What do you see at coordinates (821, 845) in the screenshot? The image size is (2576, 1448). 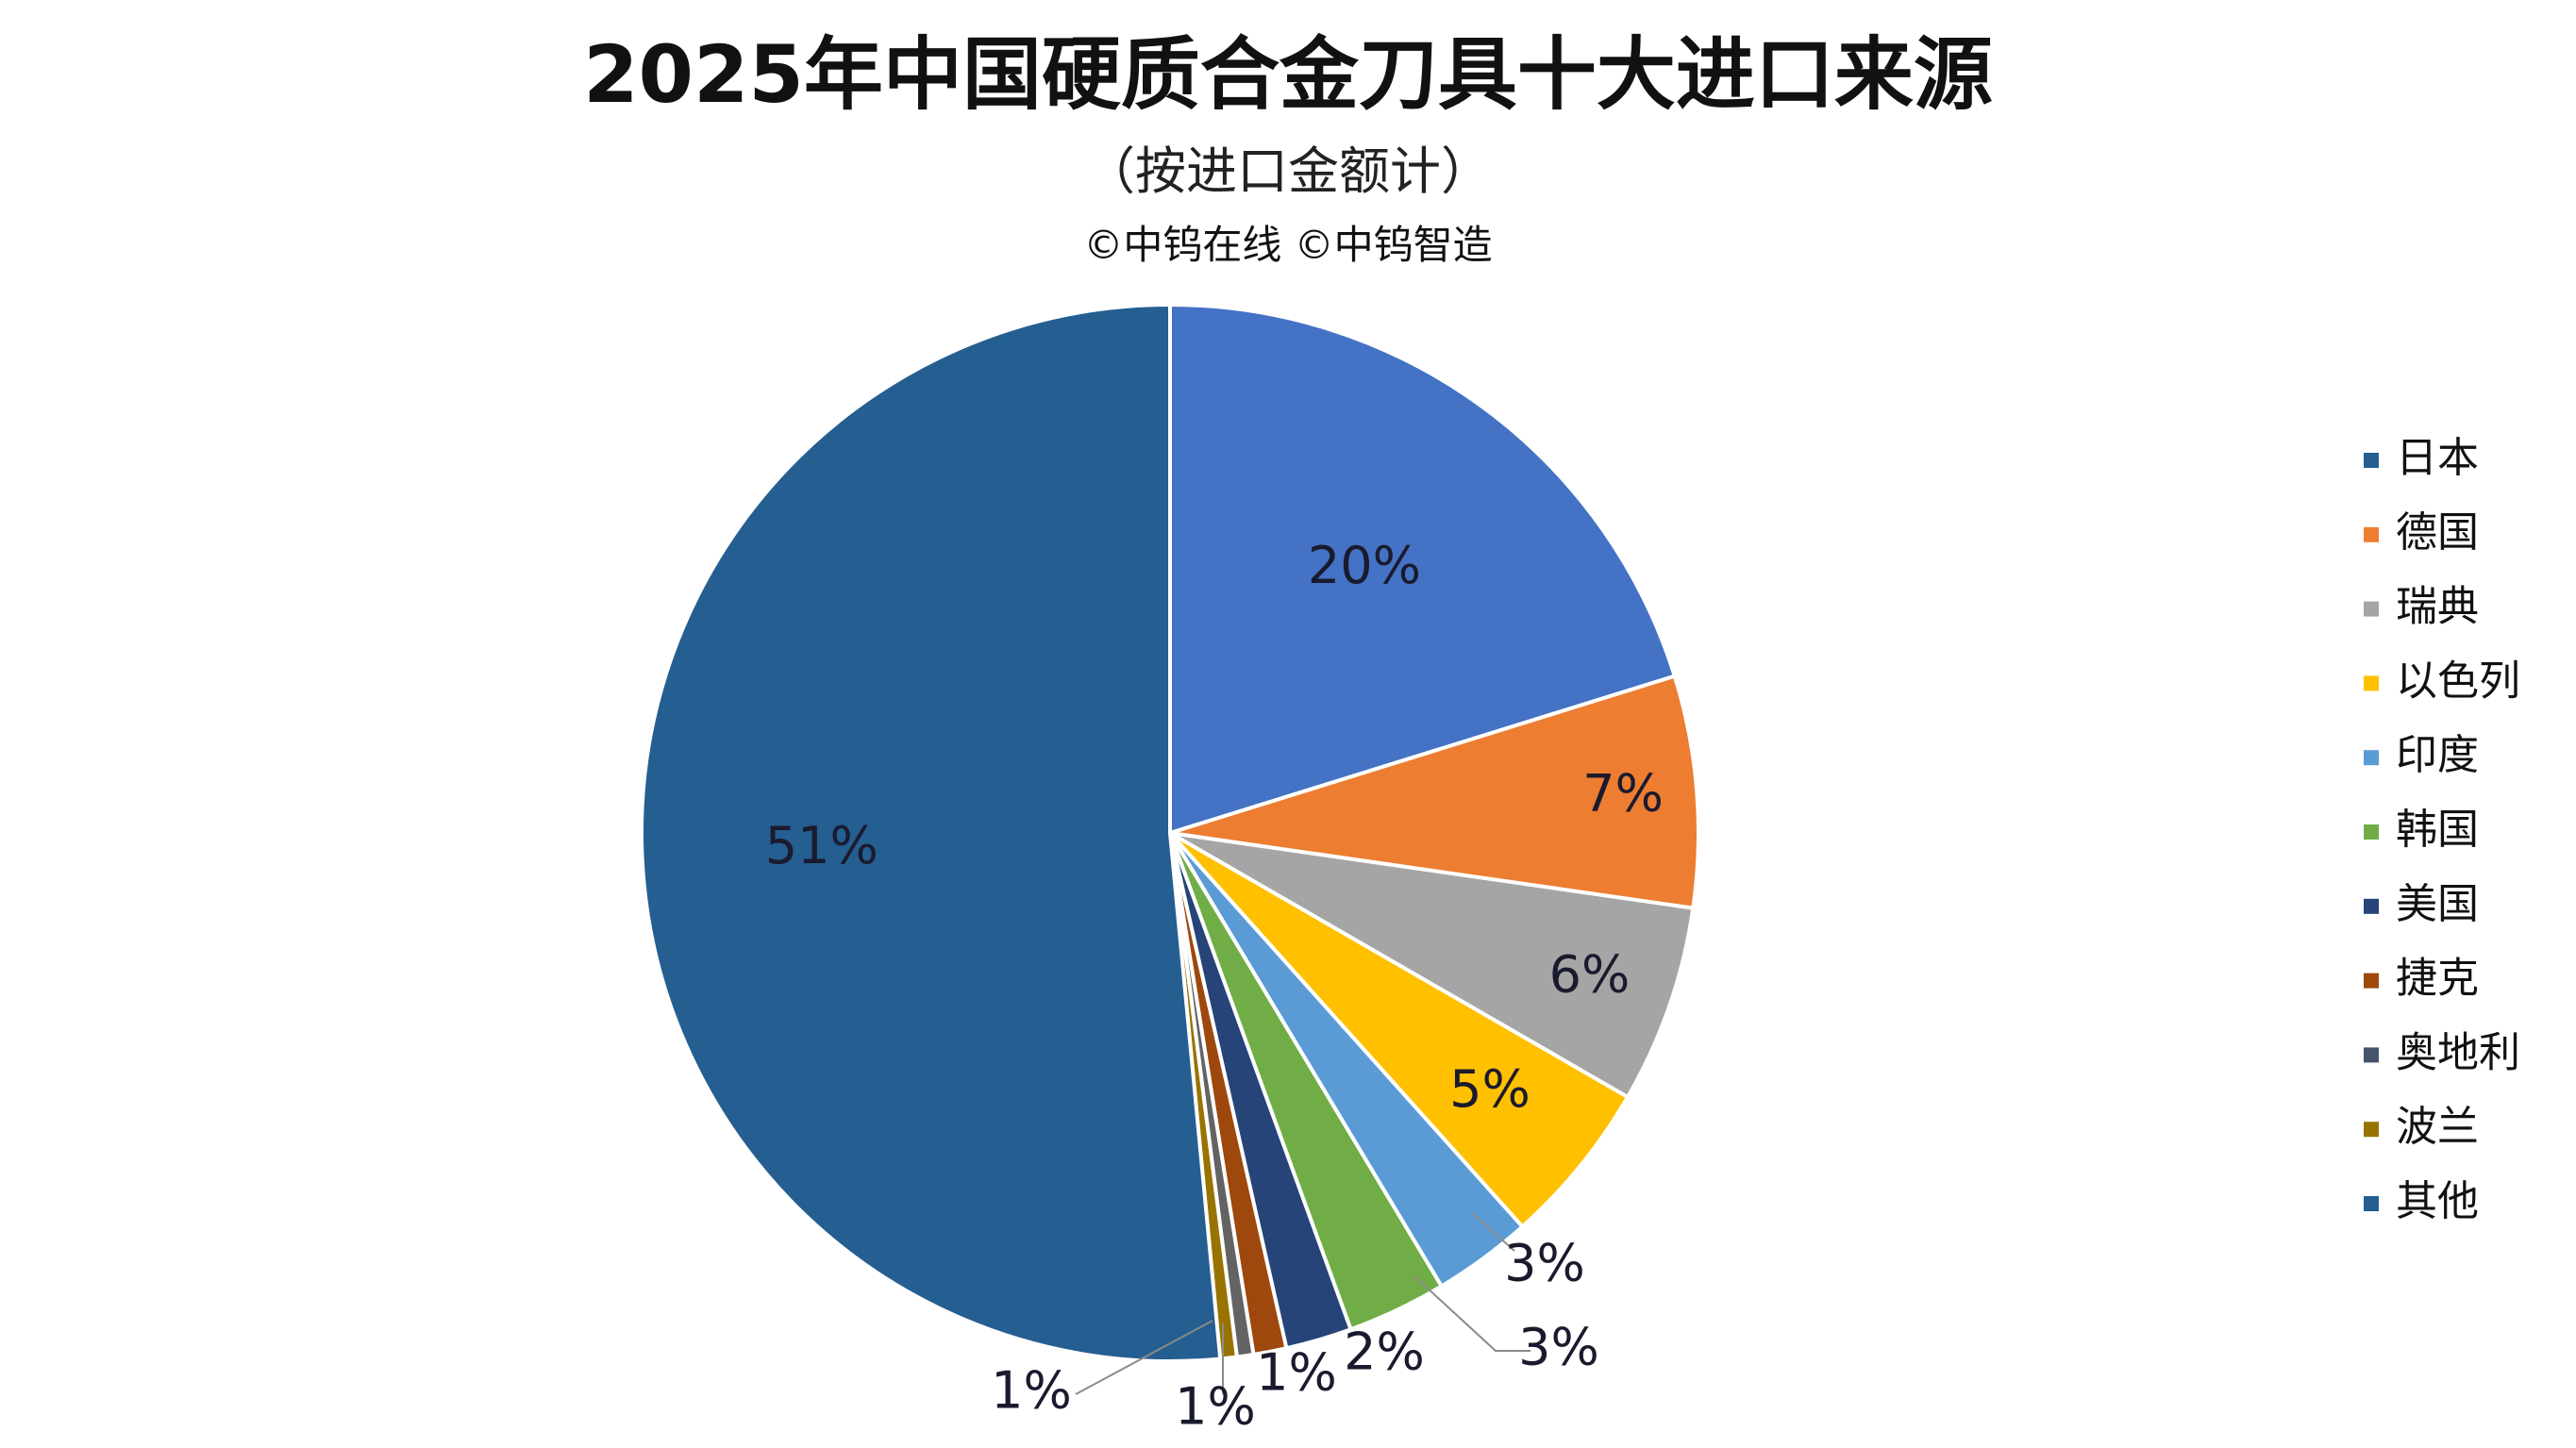 I see `slice-label-cat-10: 51%` at bounding box center [821, 845].